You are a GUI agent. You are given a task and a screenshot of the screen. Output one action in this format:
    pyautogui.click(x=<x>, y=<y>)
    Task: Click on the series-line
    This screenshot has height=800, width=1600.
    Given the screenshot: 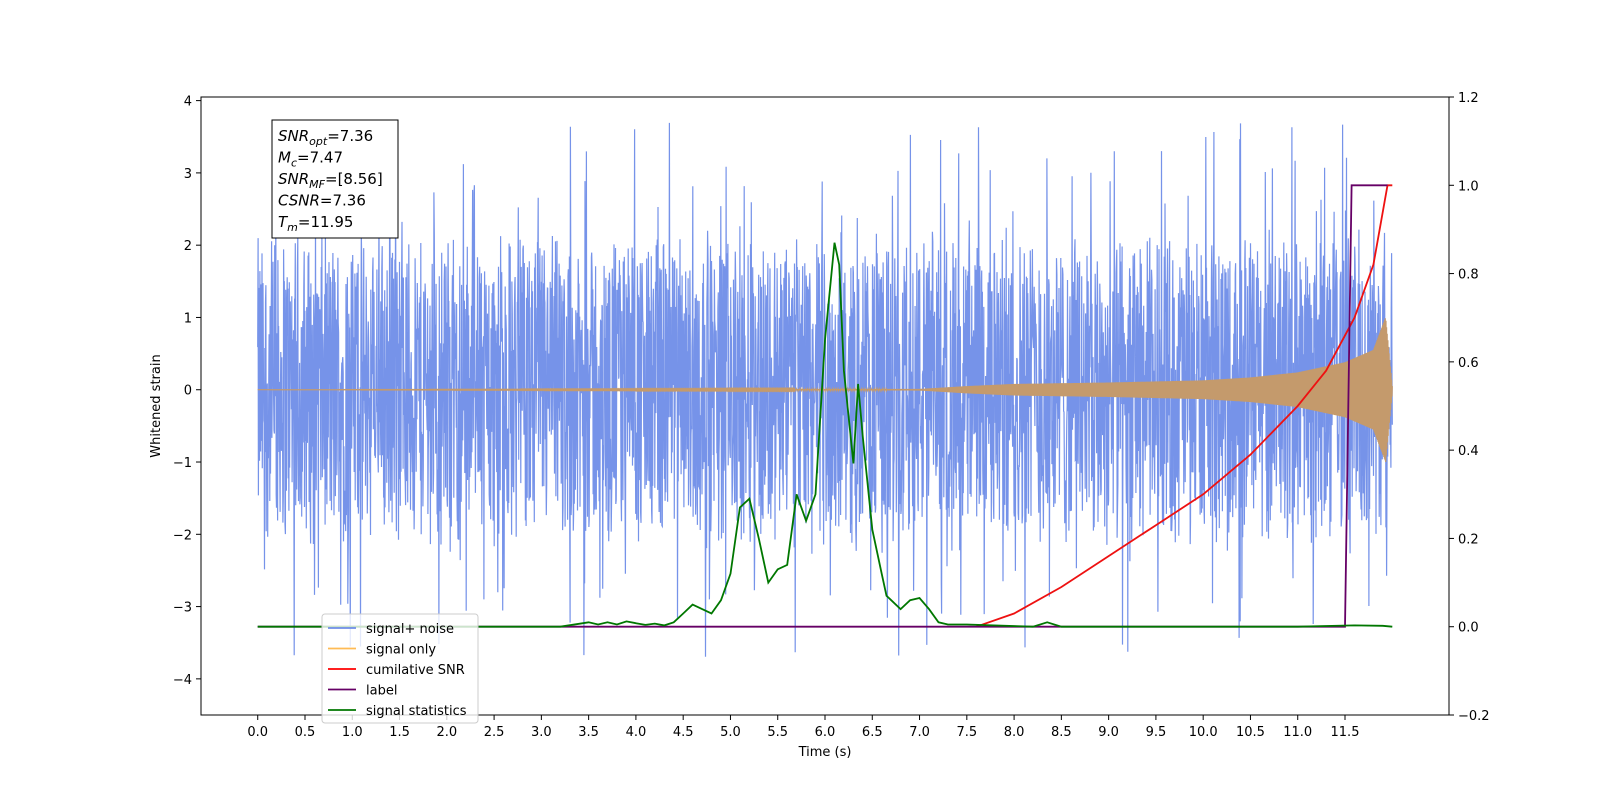 What is the action you would take?
    pyautogui.click(x=1184, y=406)
    